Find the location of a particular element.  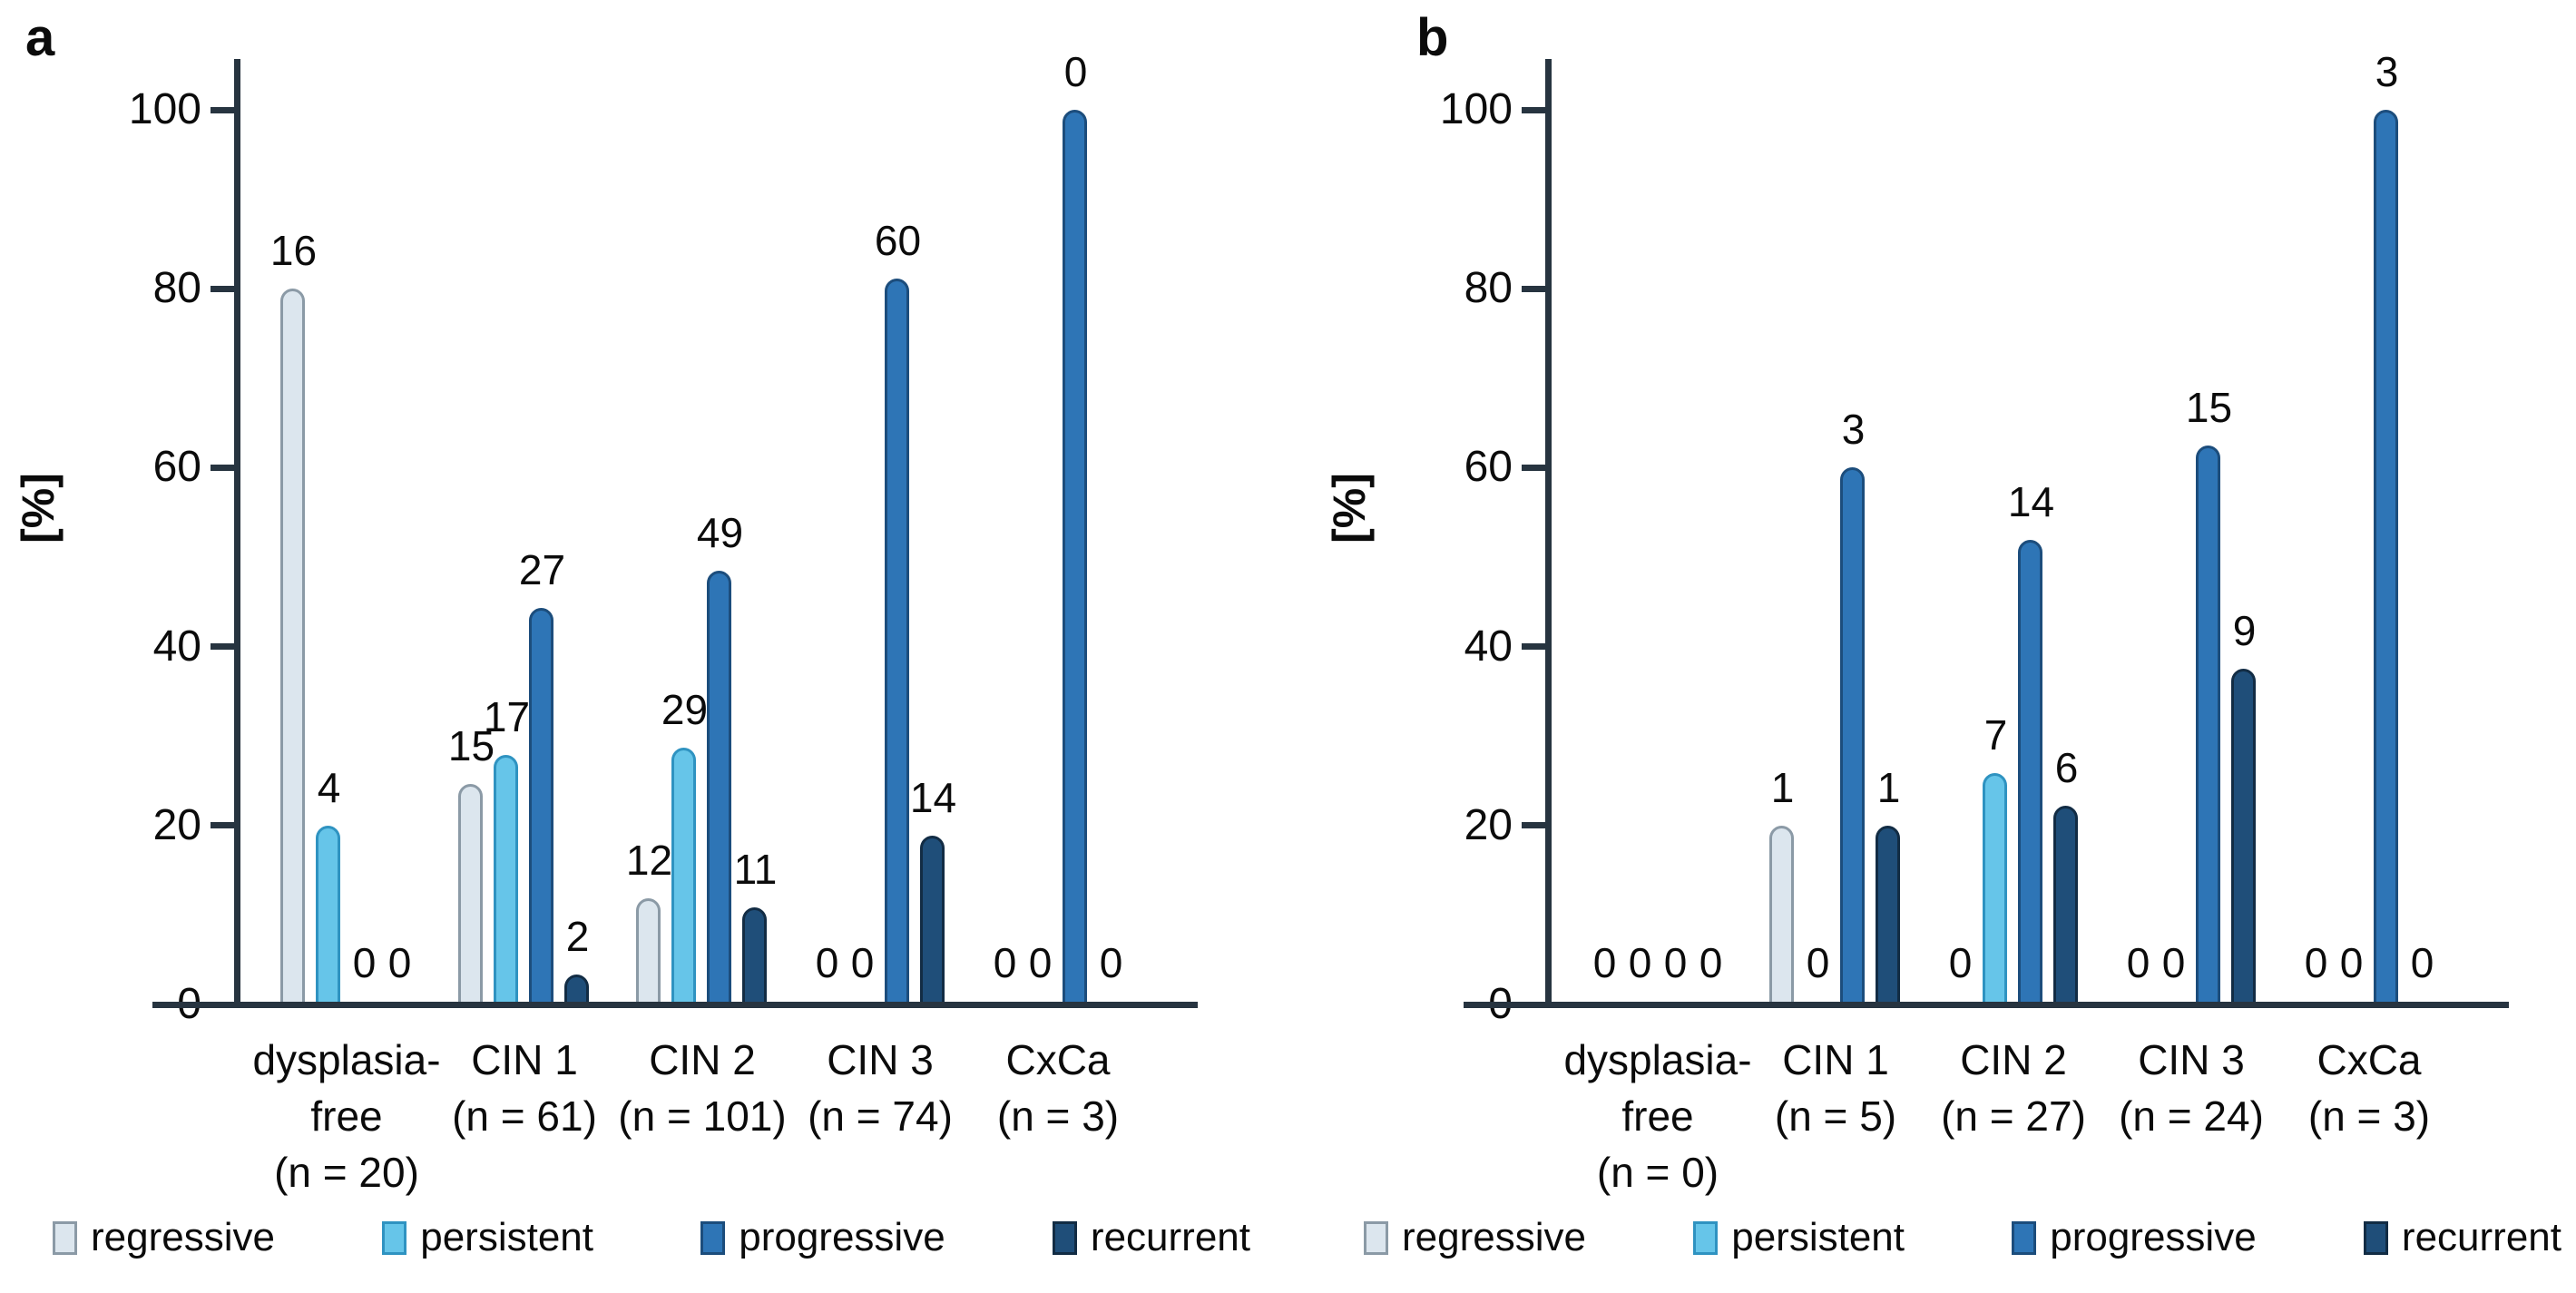

bar-count-label: 6 is located at coordinates (2066, 768).